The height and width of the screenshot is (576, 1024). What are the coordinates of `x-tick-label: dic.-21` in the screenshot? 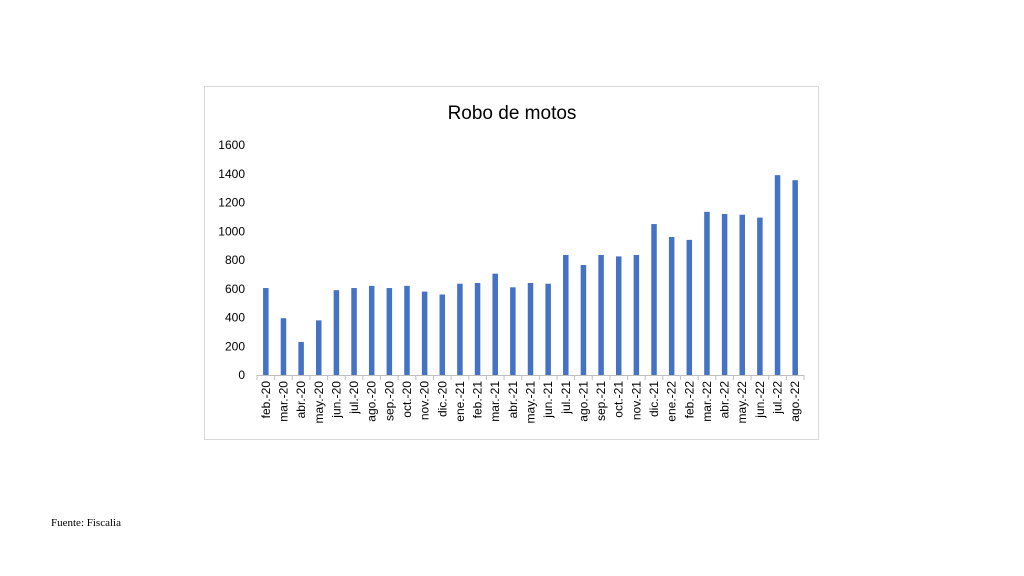 It's located at (654, 399).